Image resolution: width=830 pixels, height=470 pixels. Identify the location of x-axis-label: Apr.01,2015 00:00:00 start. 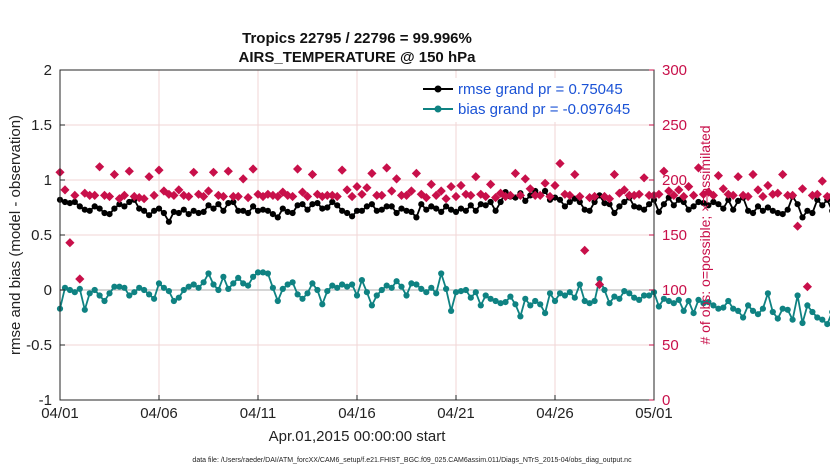
(358, 436).